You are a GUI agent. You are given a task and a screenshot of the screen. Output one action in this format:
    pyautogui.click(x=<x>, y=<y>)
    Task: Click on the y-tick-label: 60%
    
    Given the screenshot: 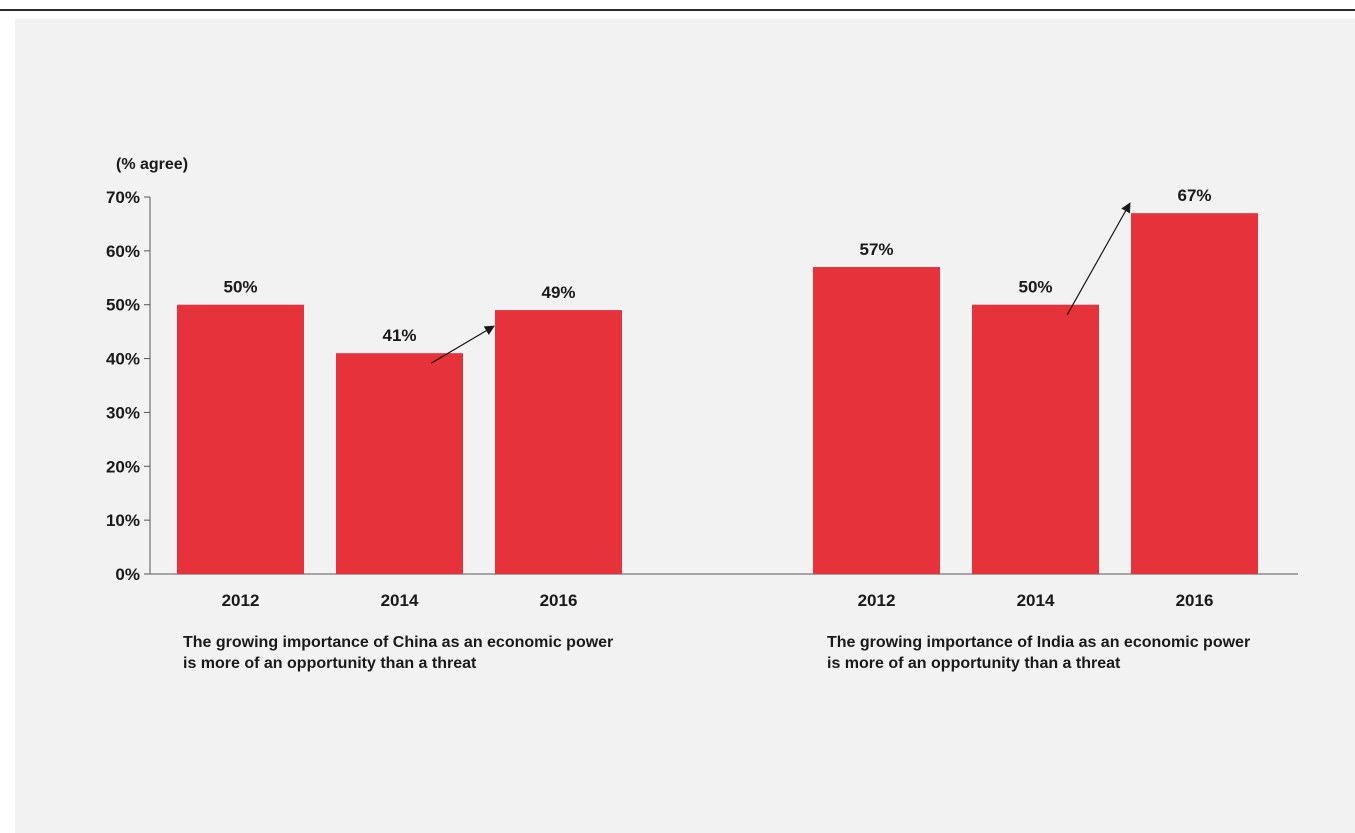 What is the action you would take?
    pyautogui.click(x=123, y=251)
    